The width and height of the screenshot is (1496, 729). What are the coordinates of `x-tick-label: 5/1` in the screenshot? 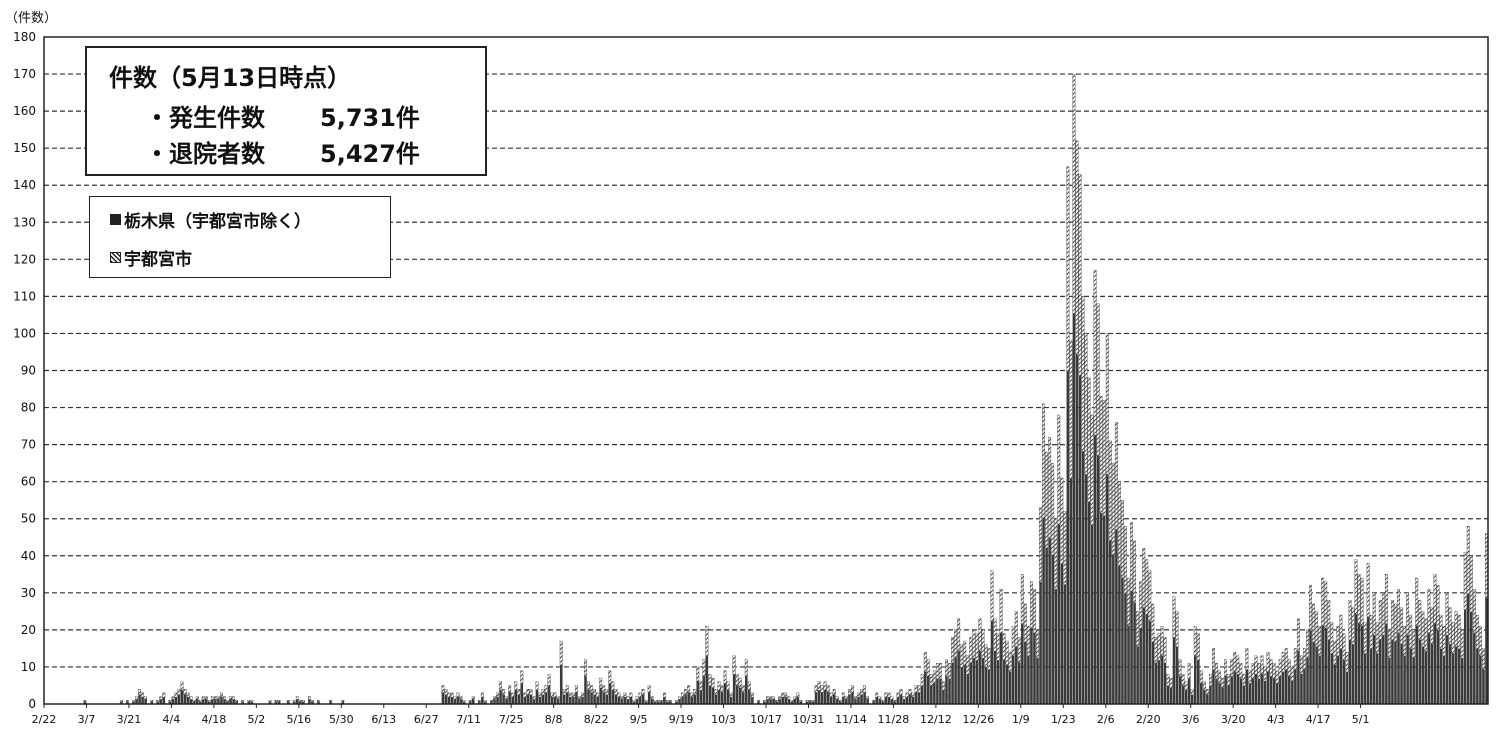 It's located at (1361, 719).